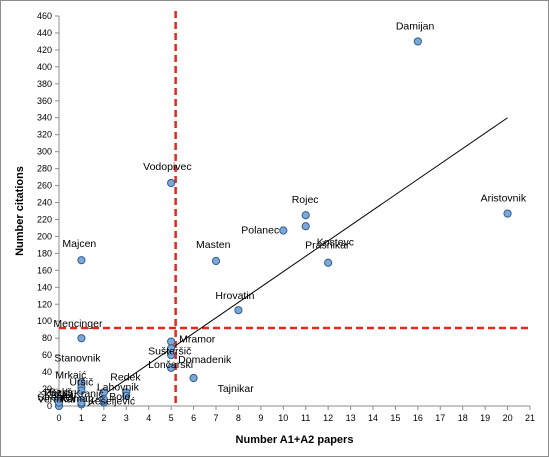 This screenshot has height=457, width=549. What do you see at coordinates (351, 418) in the screenshot?
I see `x-tick-label: 13` at bounding box center [351, 418].